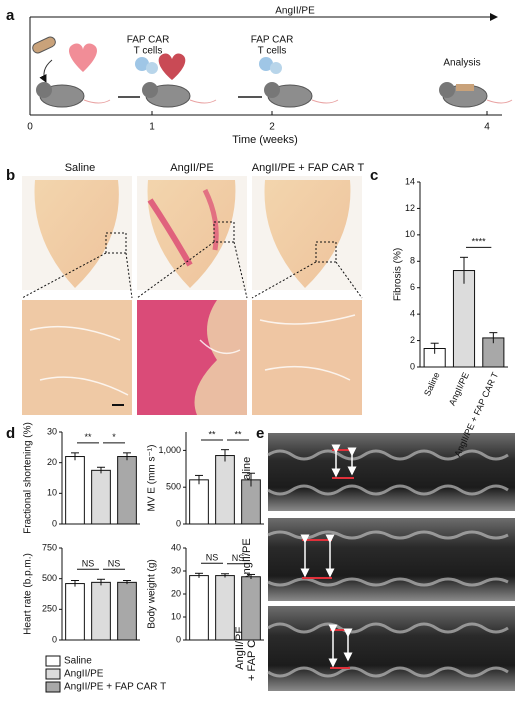  Describe the element at coordinates (169, 450) in the screenshot. I see `y-tick-label: 1,000` at that location.